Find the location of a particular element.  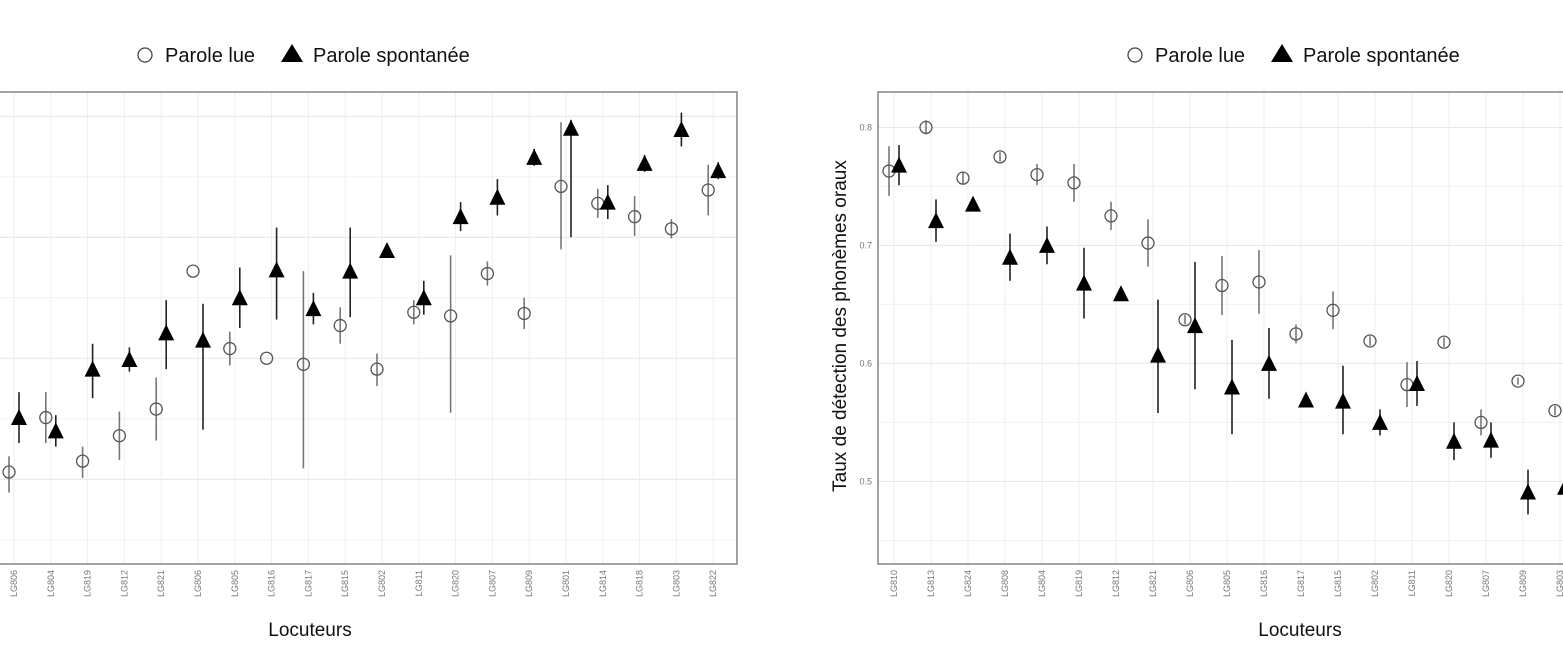

left-legend-spontaneous-label: Parole spontanée is located at coordinates (391, 56).